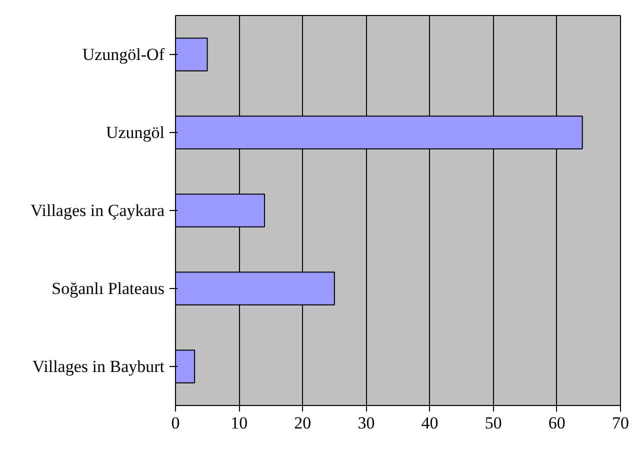 The width and height of the screenshot is (635, 450). I want to click on y-tick-label: Soğanlı Plateaus, so click(108, 288).